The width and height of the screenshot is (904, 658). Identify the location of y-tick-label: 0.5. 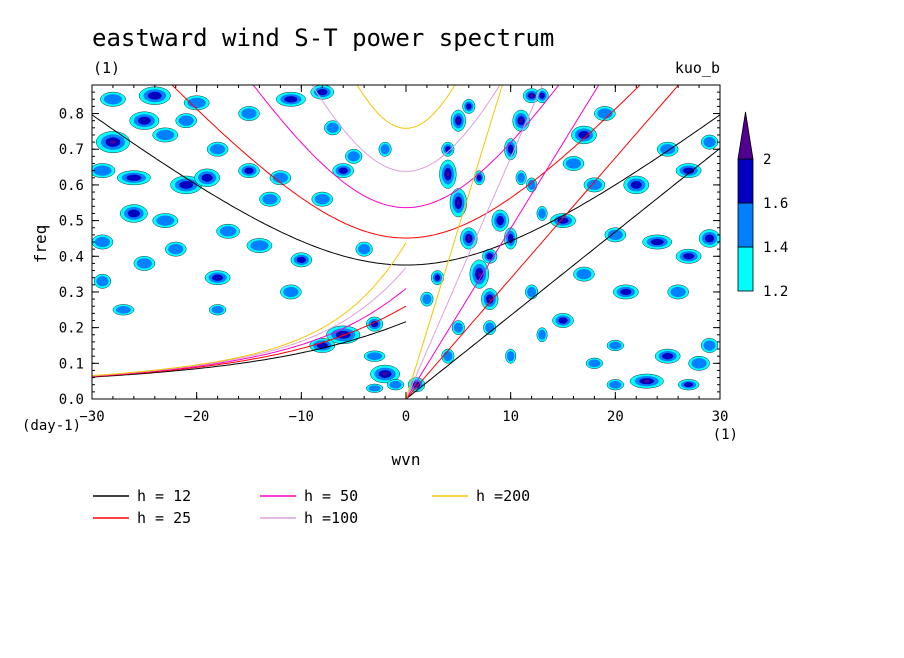
(71, 222).